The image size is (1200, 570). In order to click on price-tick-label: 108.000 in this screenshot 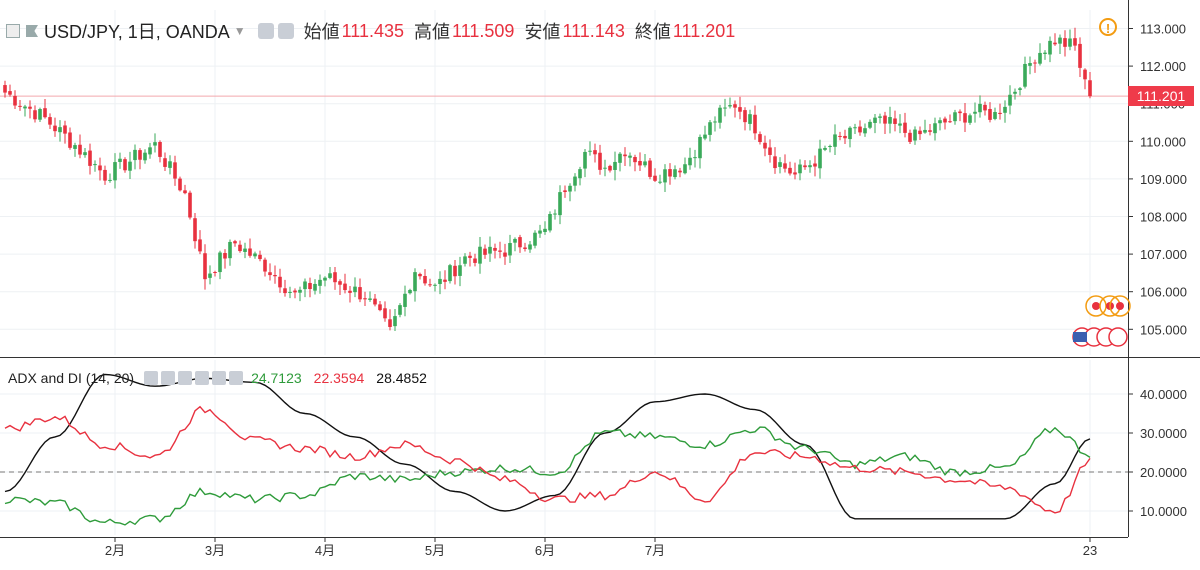, I will do `click(1163, 217)`.